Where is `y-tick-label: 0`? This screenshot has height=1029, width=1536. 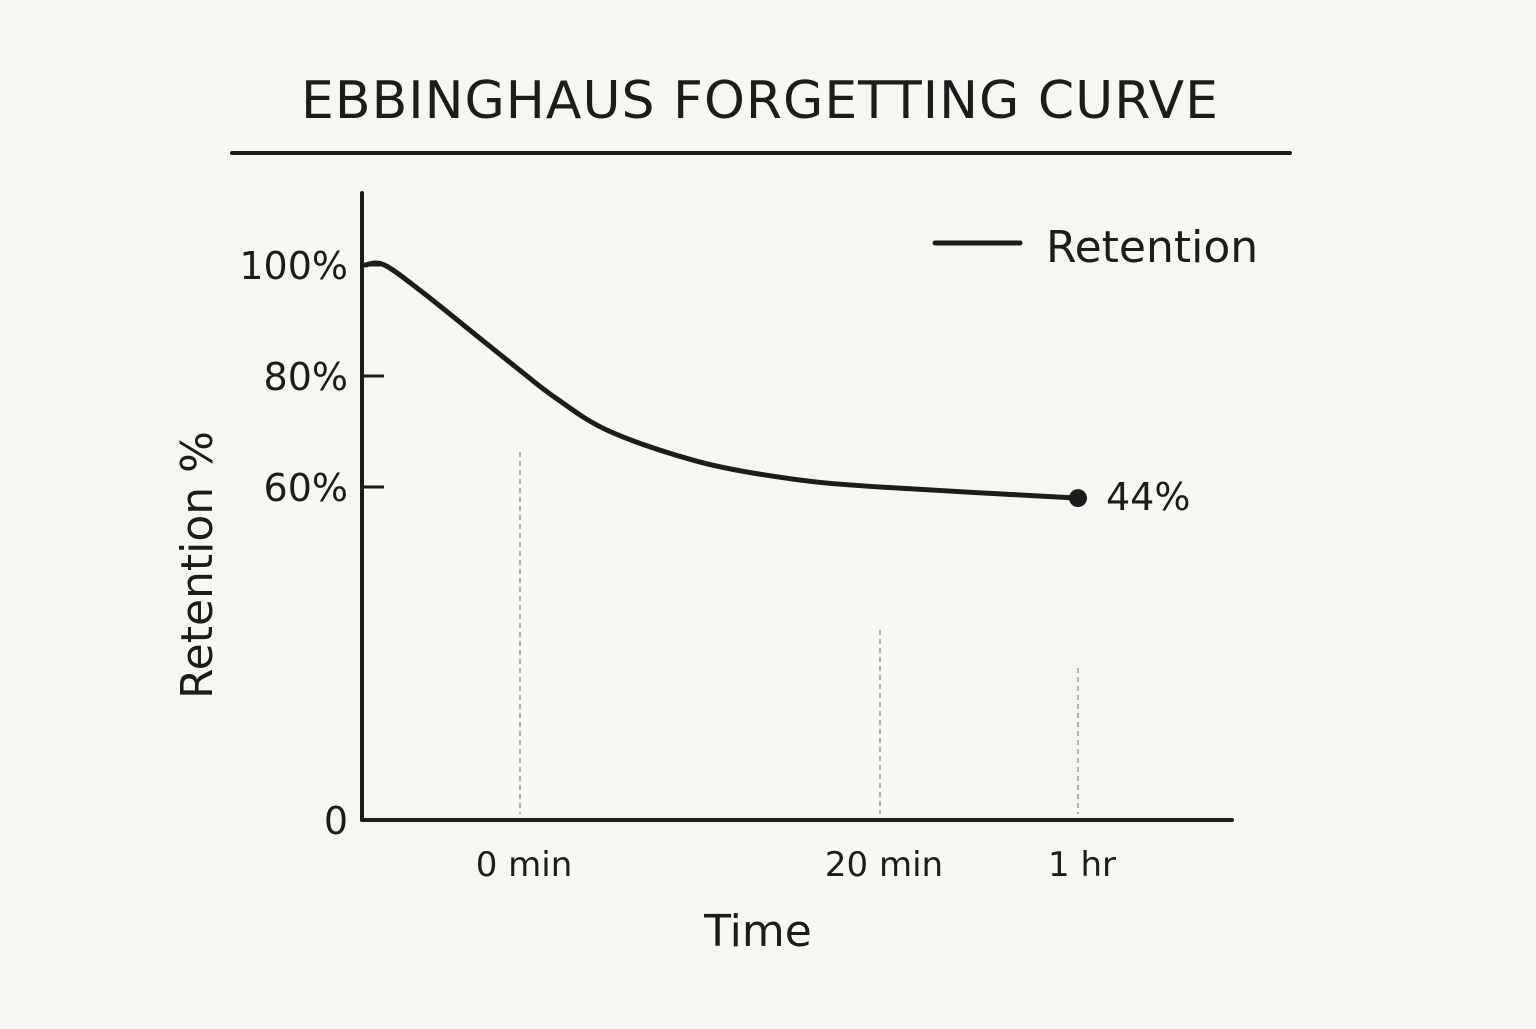
y-tick-label: 0 is located at coordinates (336, 821).